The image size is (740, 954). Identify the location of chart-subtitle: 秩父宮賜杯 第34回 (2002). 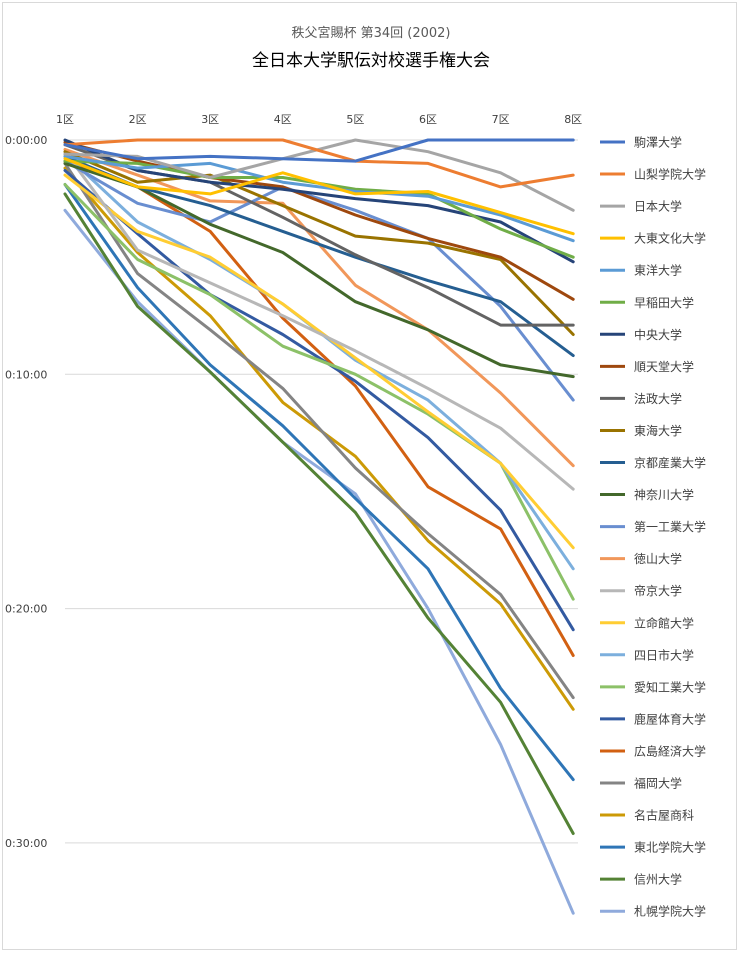
(370, 33).